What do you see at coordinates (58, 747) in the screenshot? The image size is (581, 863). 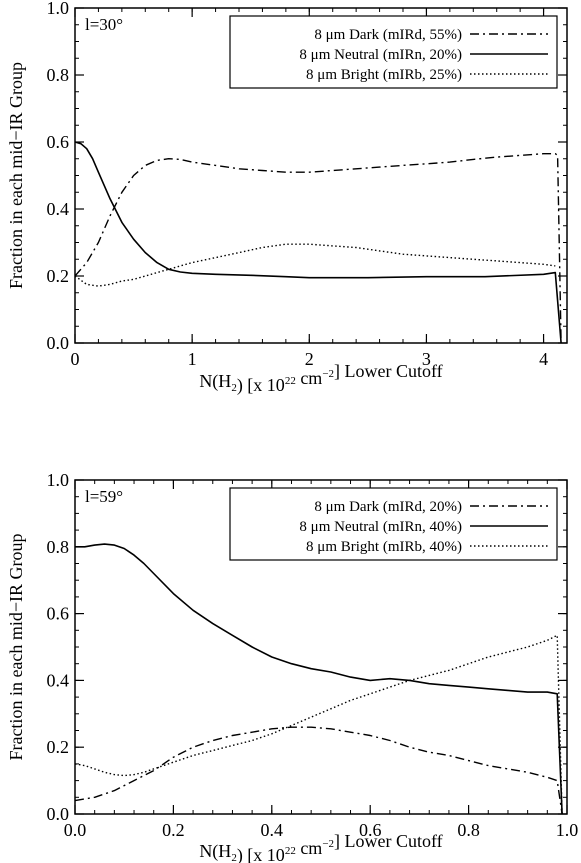 I see `chart1-ytick-label: 0.2` at bounding box center [58, 747].